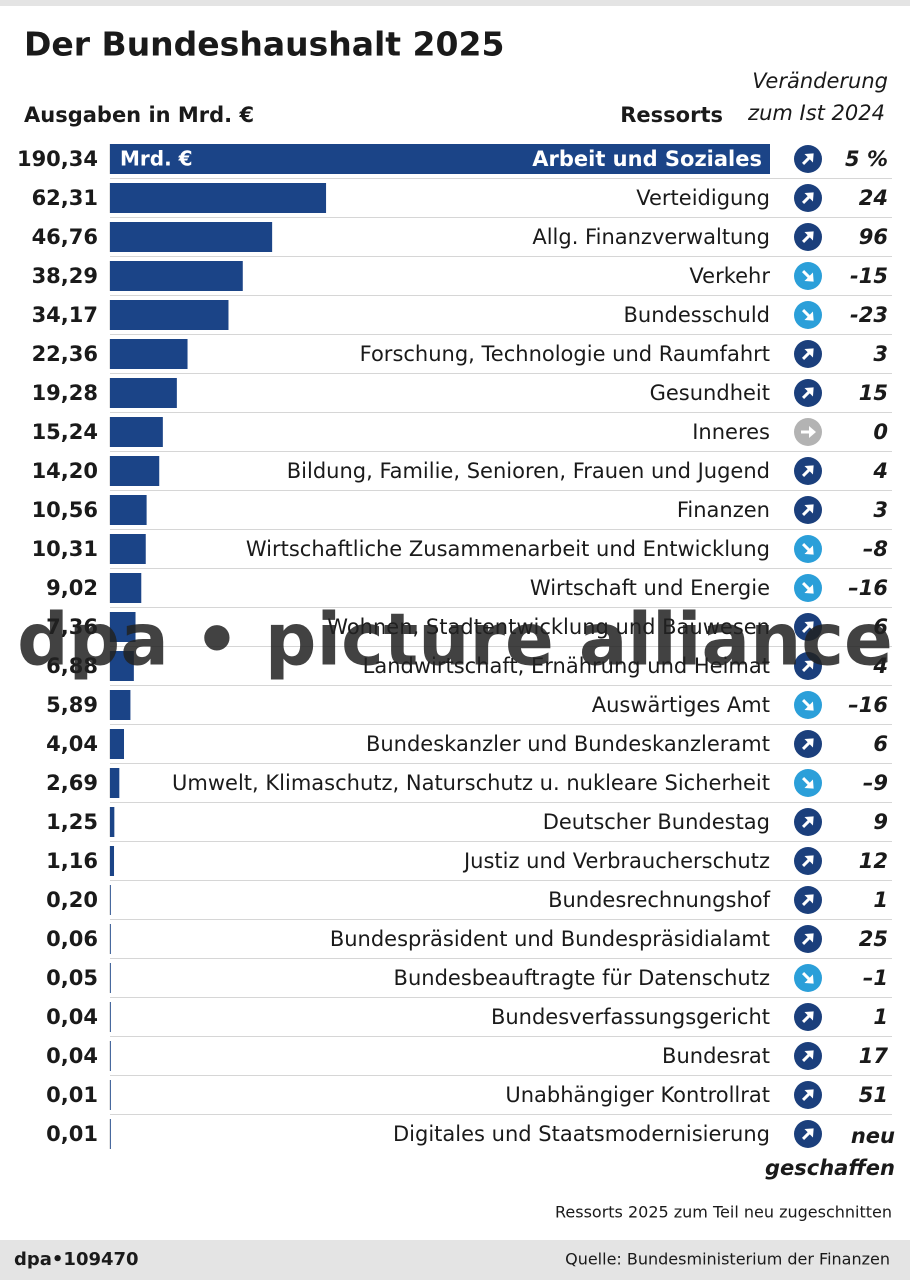  What do you see at coordinates (550, 939) in the screenshot?
I see `category-label: Bundespräsident und Bundespräsidialamt` at bounding box center [550, 939].